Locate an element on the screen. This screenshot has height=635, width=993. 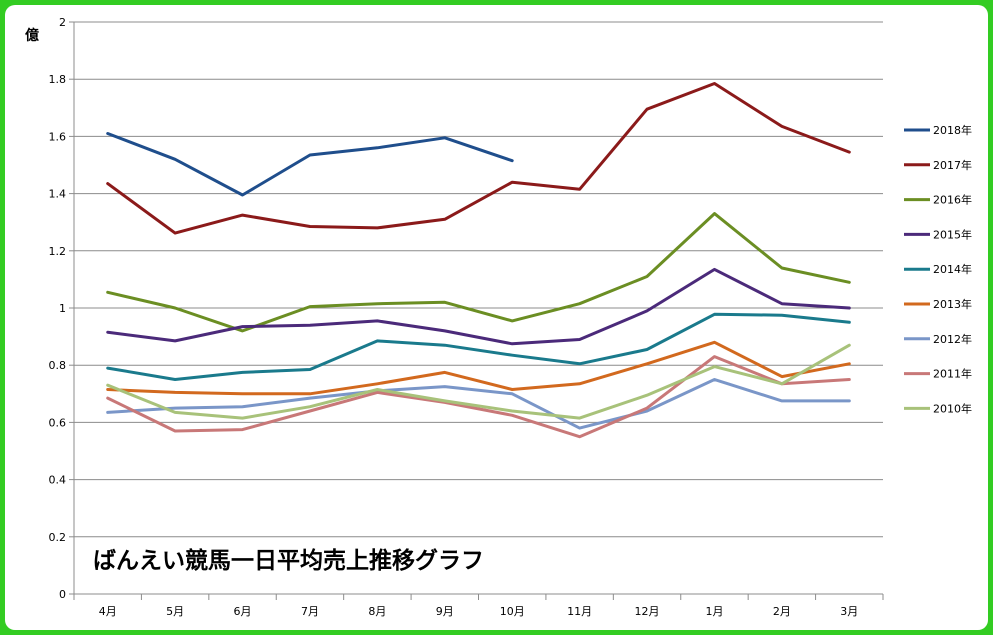
series-line-2011年 is located at coordinates (478, 397).